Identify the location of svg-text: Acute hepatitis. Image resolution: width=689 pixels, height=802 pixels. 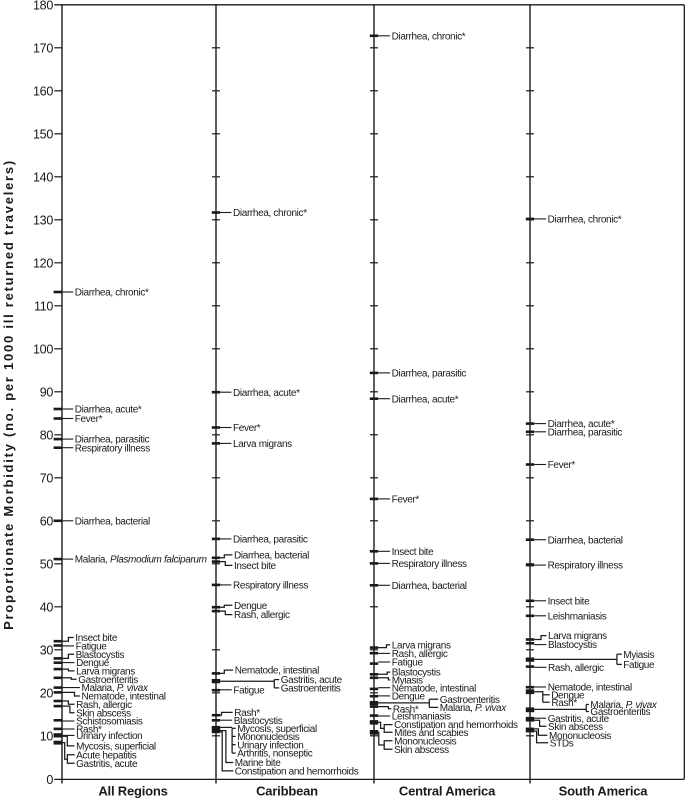
(106, 755).